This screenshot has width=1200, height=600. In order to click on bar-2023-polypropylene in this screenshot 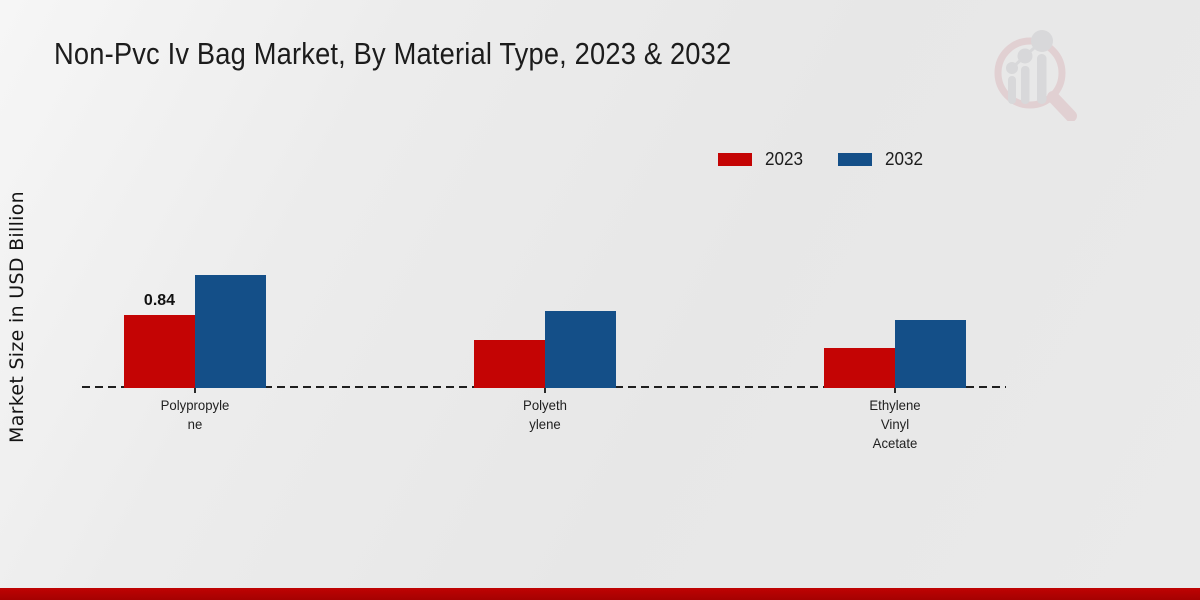, I will do `click(159, 351)`.